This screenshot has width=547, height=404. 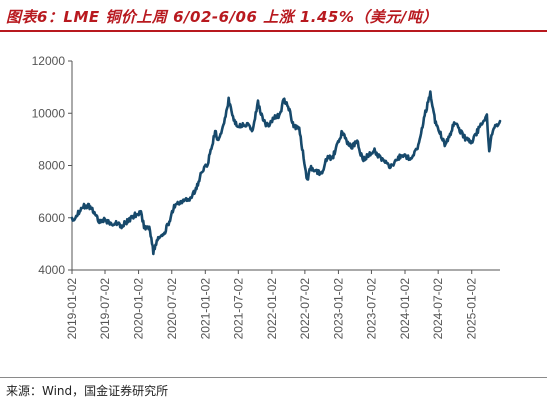 What do you see at coordinates (205, 309) in the screenshot?
I see `x-tick-label: 2021-01-02` at bounding box center [205, 309].